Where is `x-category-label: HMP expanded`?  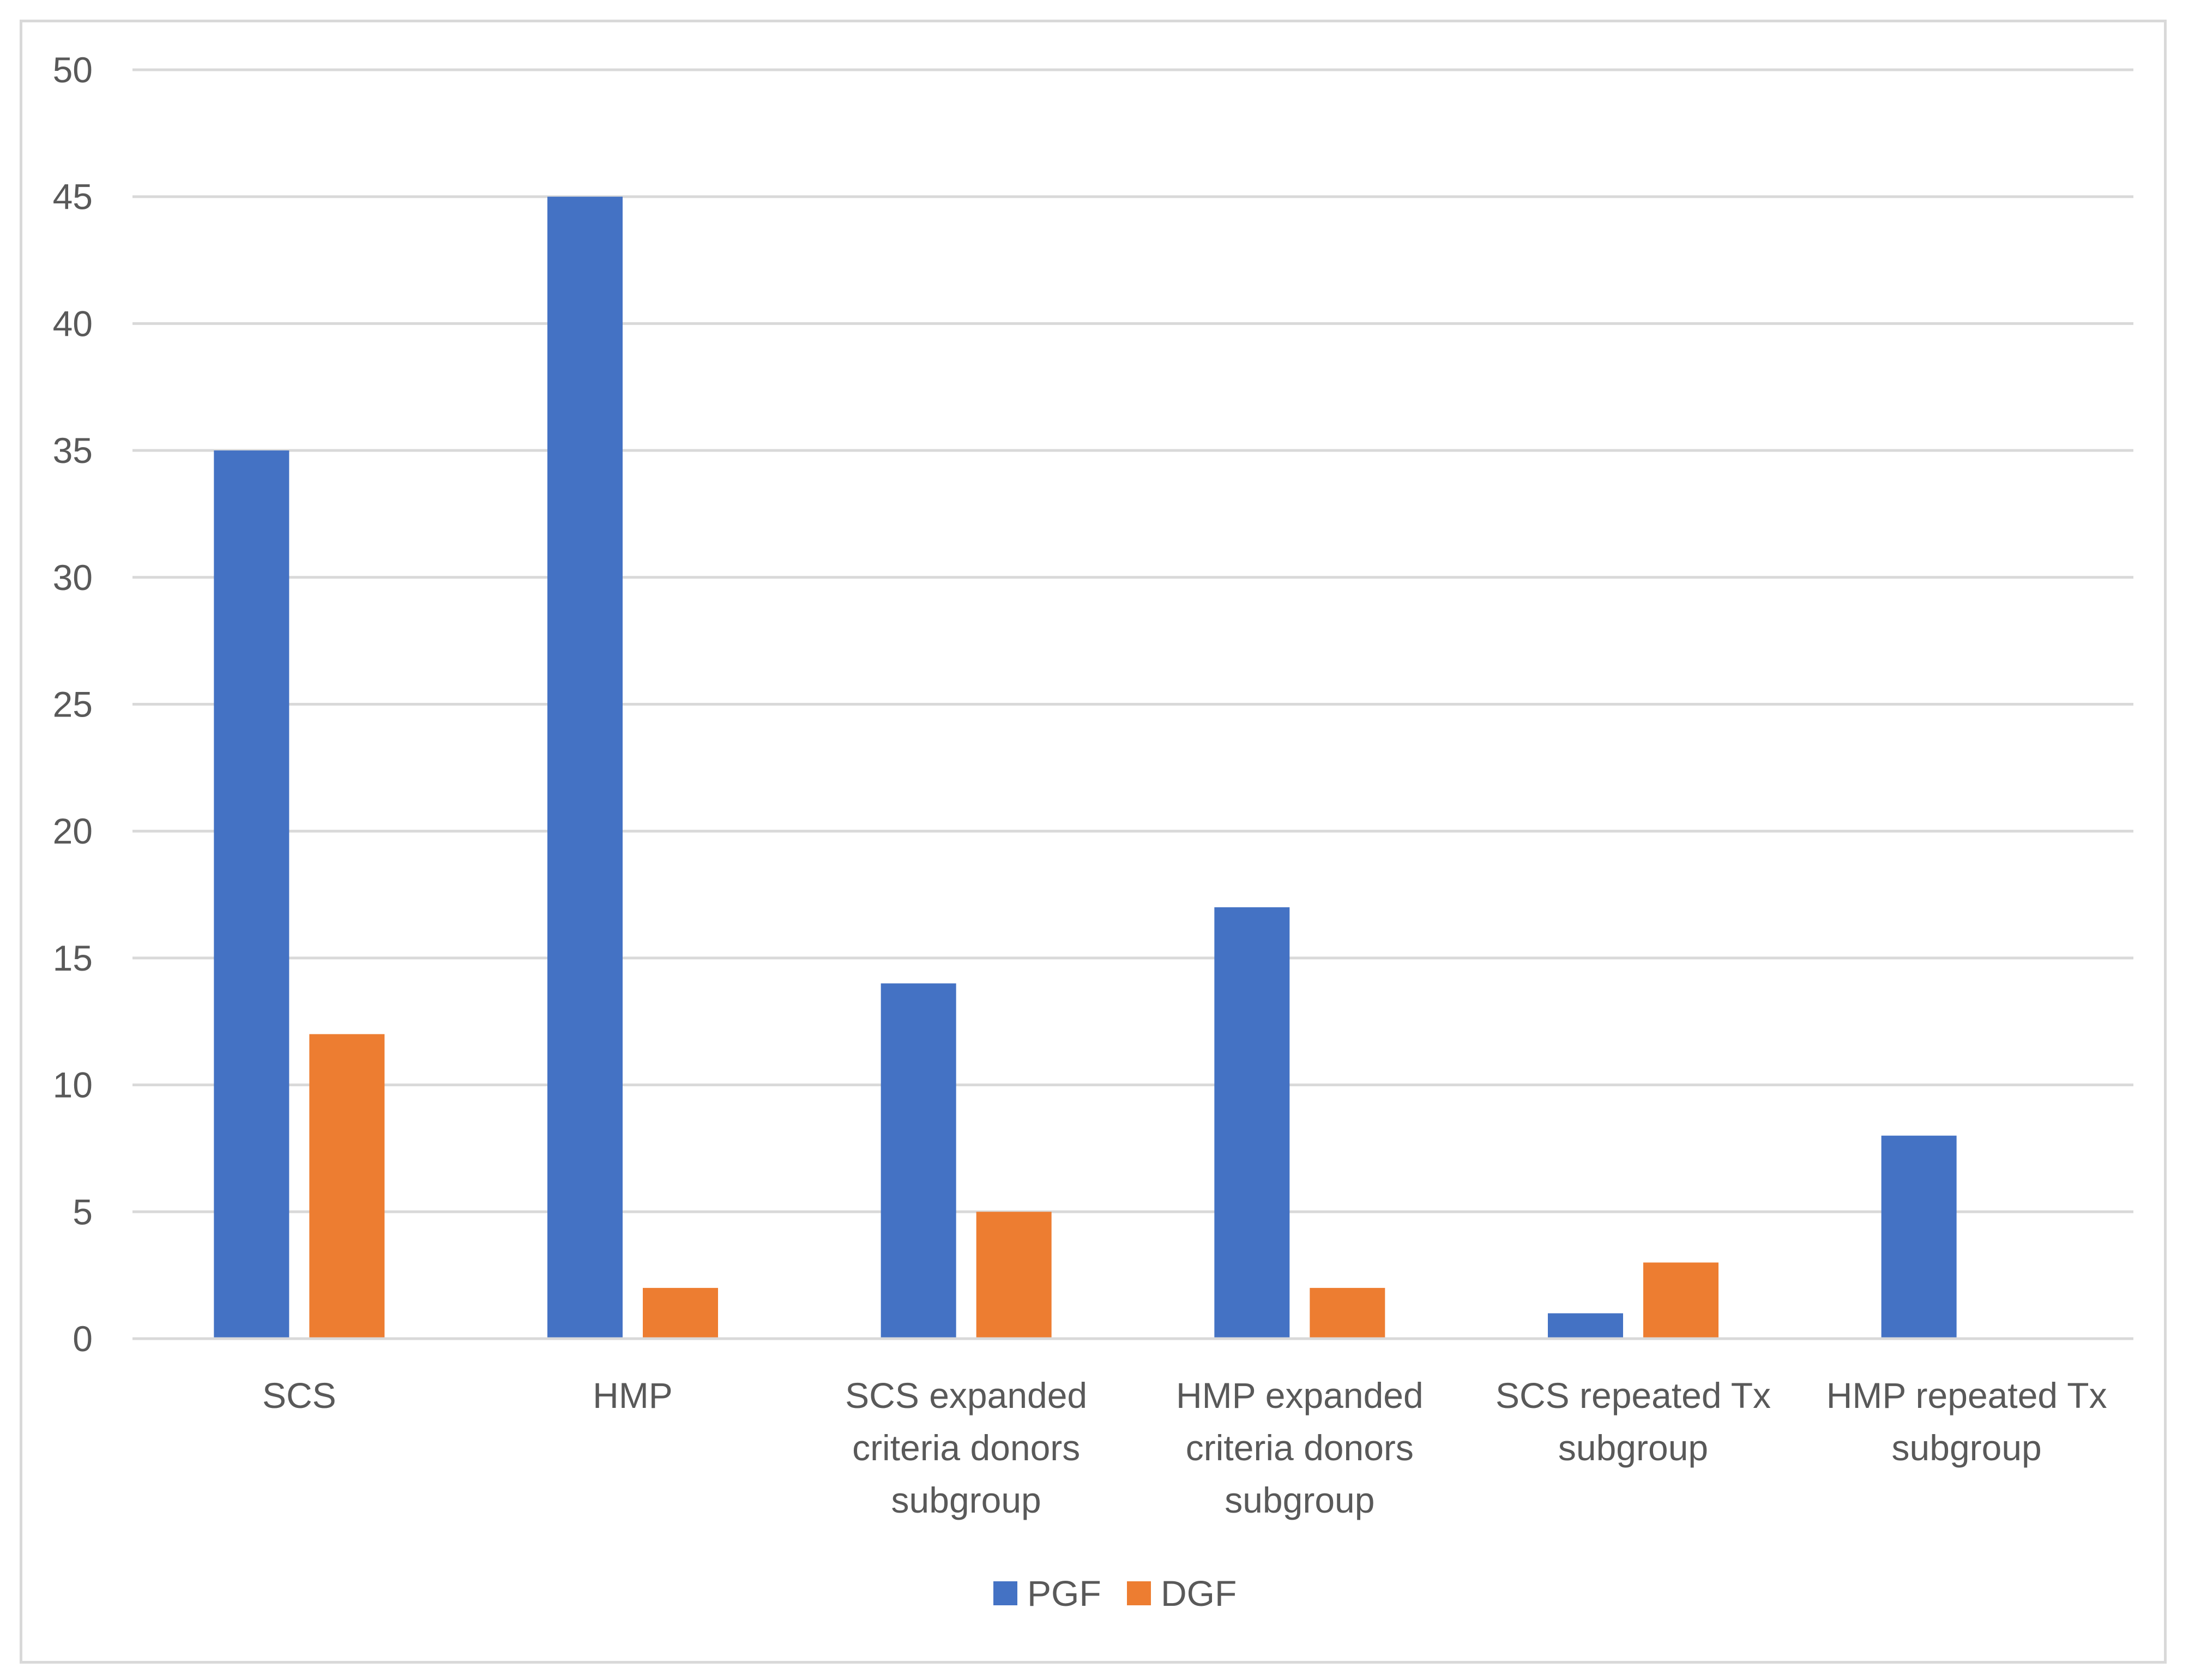 x-category-label: HMP expanded is located at coordinates (1300, 1395).